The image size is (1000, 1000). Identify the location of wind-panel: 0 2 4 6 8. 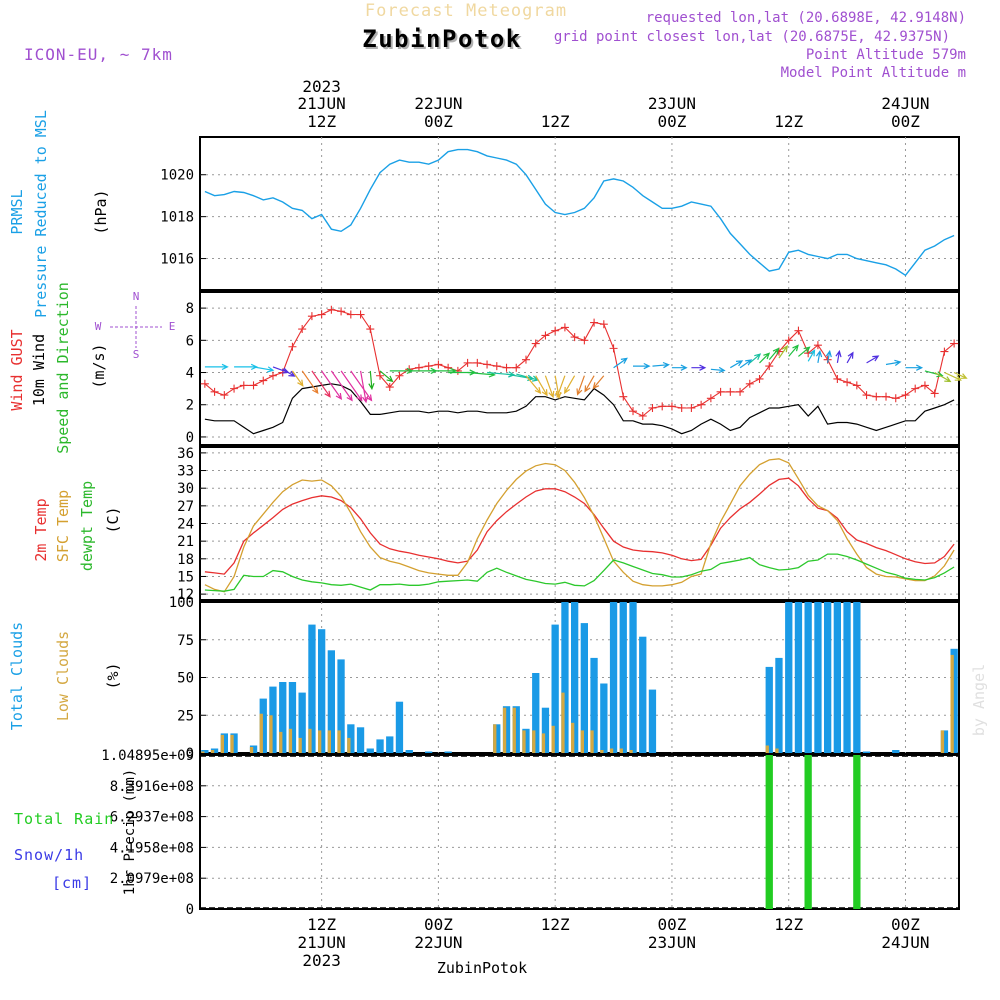
(577, 369).